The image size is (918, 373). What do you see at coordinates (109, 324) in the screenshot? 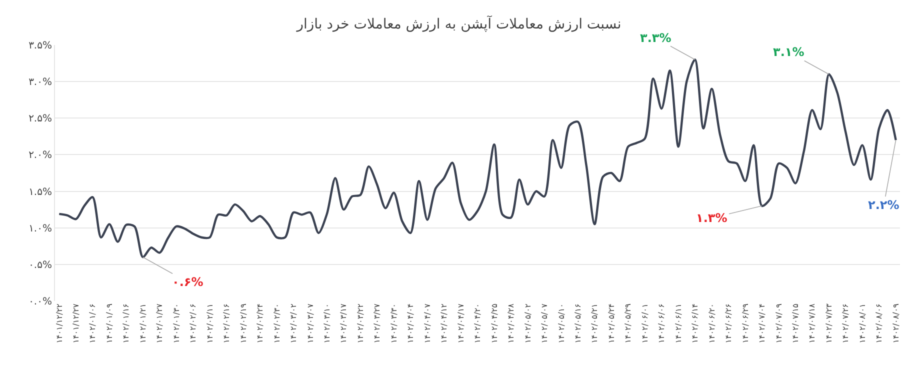
I see `x-tick-label: ۱۴۰۲/۰۱/۰۹` at bounding box center [109, 324].